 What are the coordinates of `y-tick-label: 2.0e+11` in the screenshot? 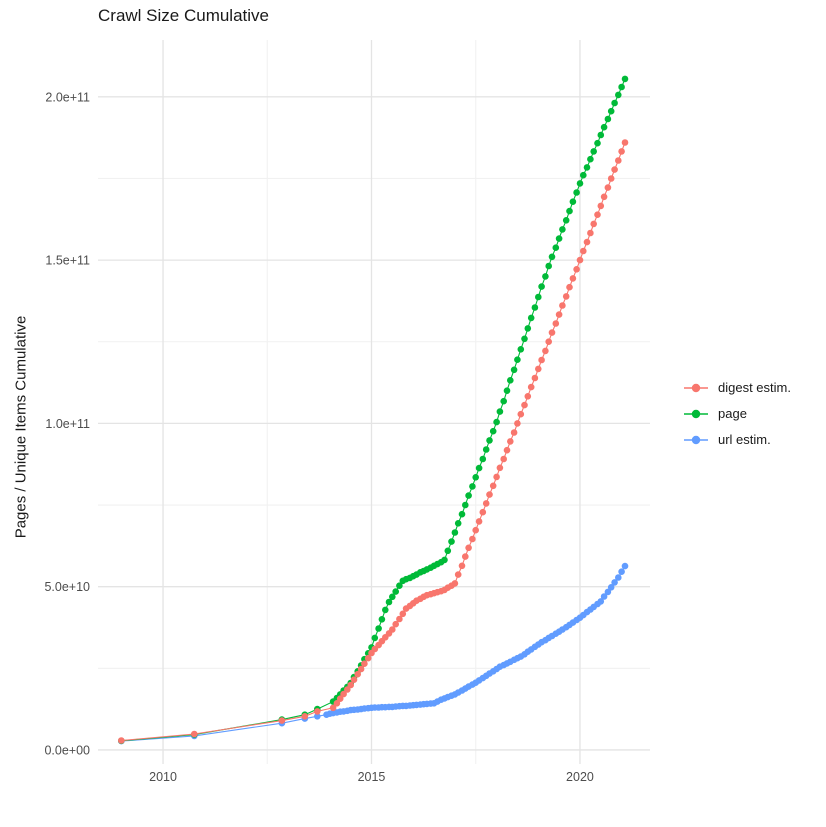 It's located at (67, 97).